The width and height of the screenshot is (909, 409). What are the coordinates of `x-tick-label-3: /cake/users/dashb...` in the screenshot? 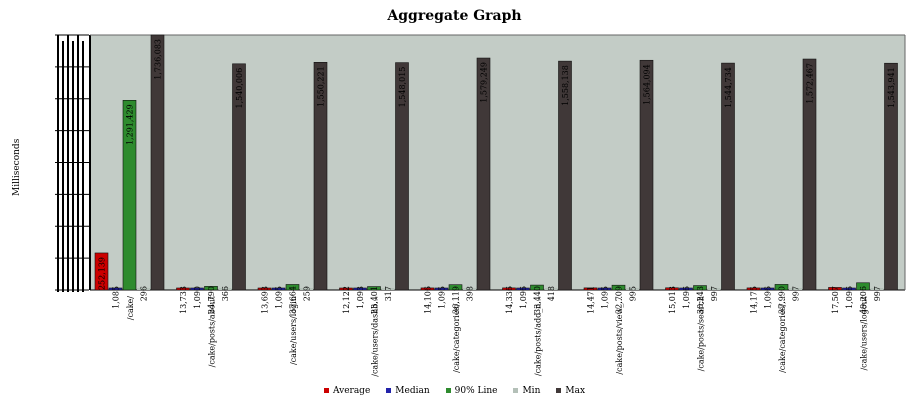 It's located at (375, 336).